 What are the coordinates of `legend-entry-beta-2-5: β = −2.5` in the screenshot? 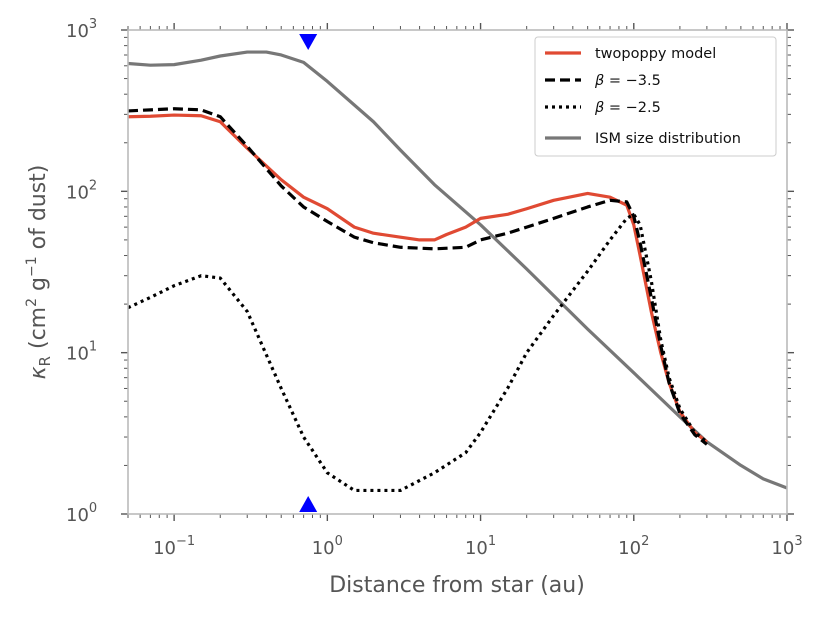 It's located at (603, 108).